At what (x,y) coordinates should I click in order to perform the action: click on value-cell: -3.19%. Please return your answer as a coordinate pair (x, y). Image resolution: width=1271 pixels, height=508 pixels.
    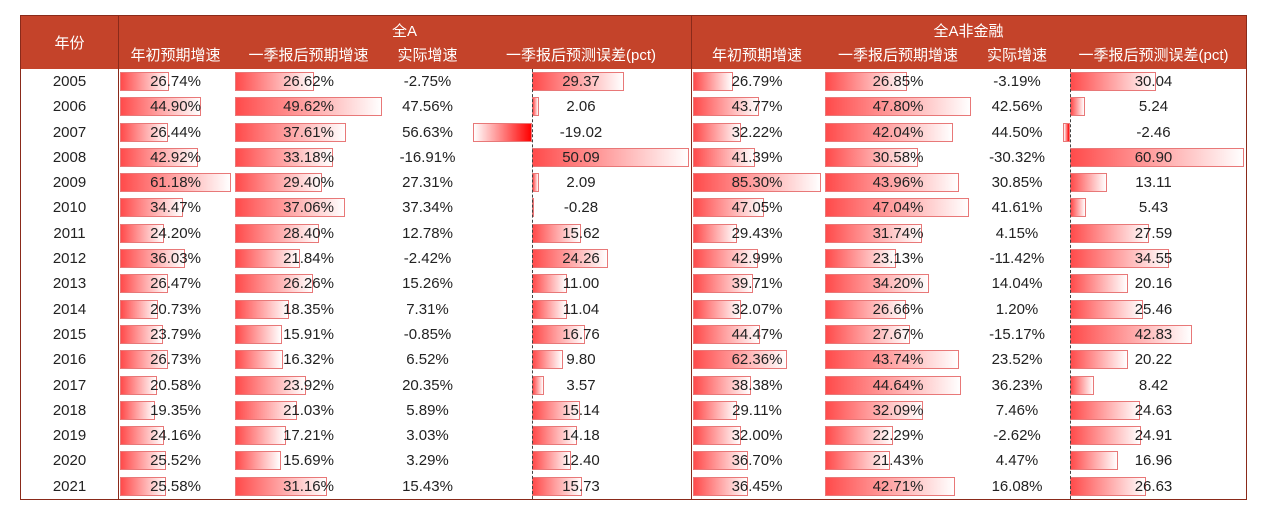
    Looking at the image, I should click on (1017, 81).